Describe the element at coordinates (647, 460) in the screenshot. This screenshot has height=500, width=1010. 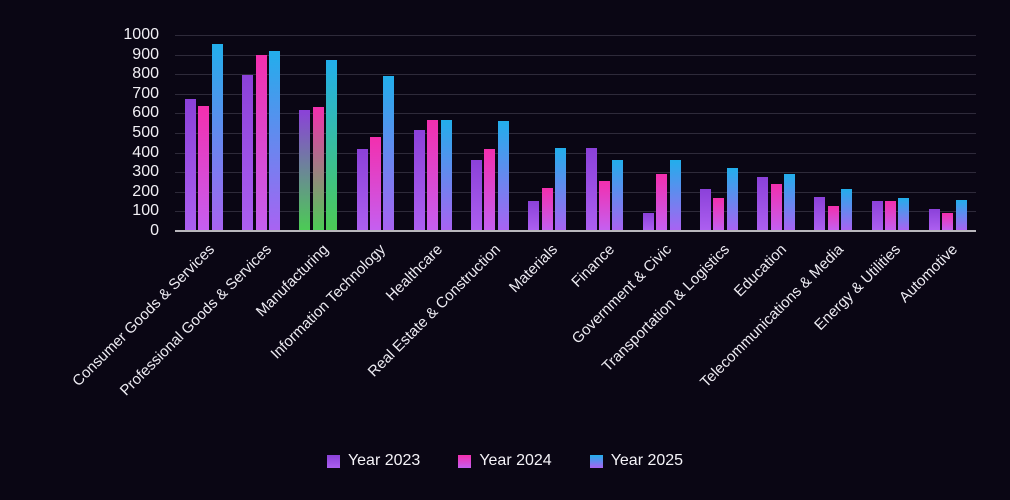
I see `legend-label-year-2025: Year 2025` at that location.